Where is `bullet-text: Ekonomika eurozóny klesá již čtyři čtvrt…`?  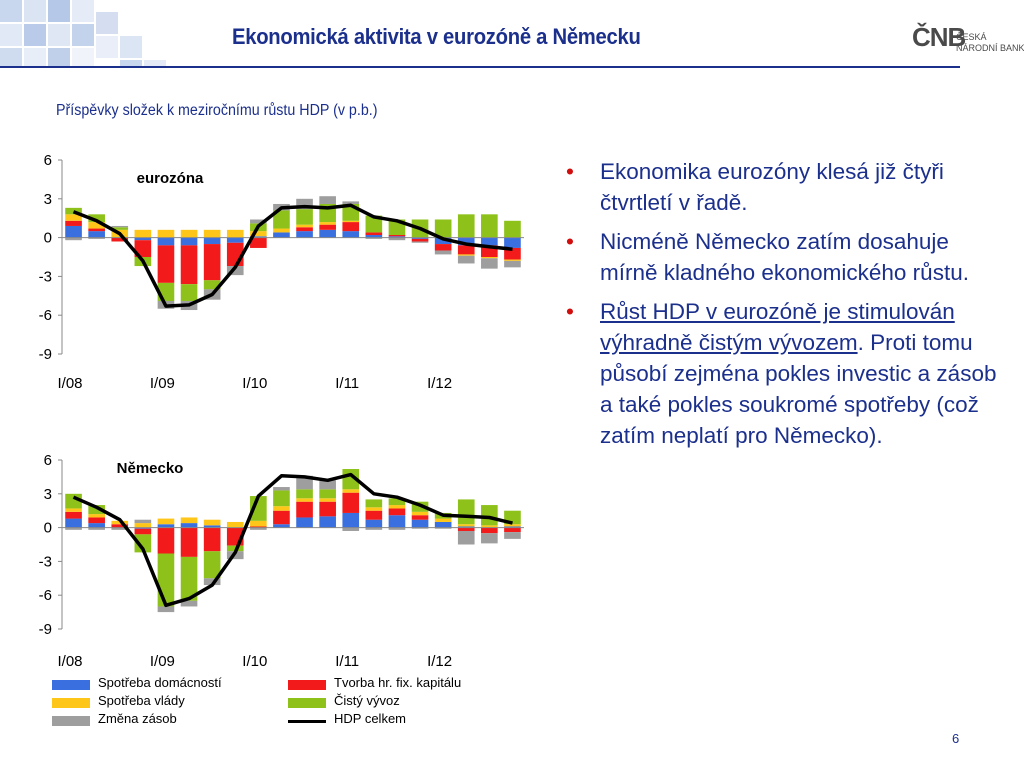 bullet-text: Ekonomika eurozóny klesá již čtyři čtvrt… is located at coordinates (772, 187).